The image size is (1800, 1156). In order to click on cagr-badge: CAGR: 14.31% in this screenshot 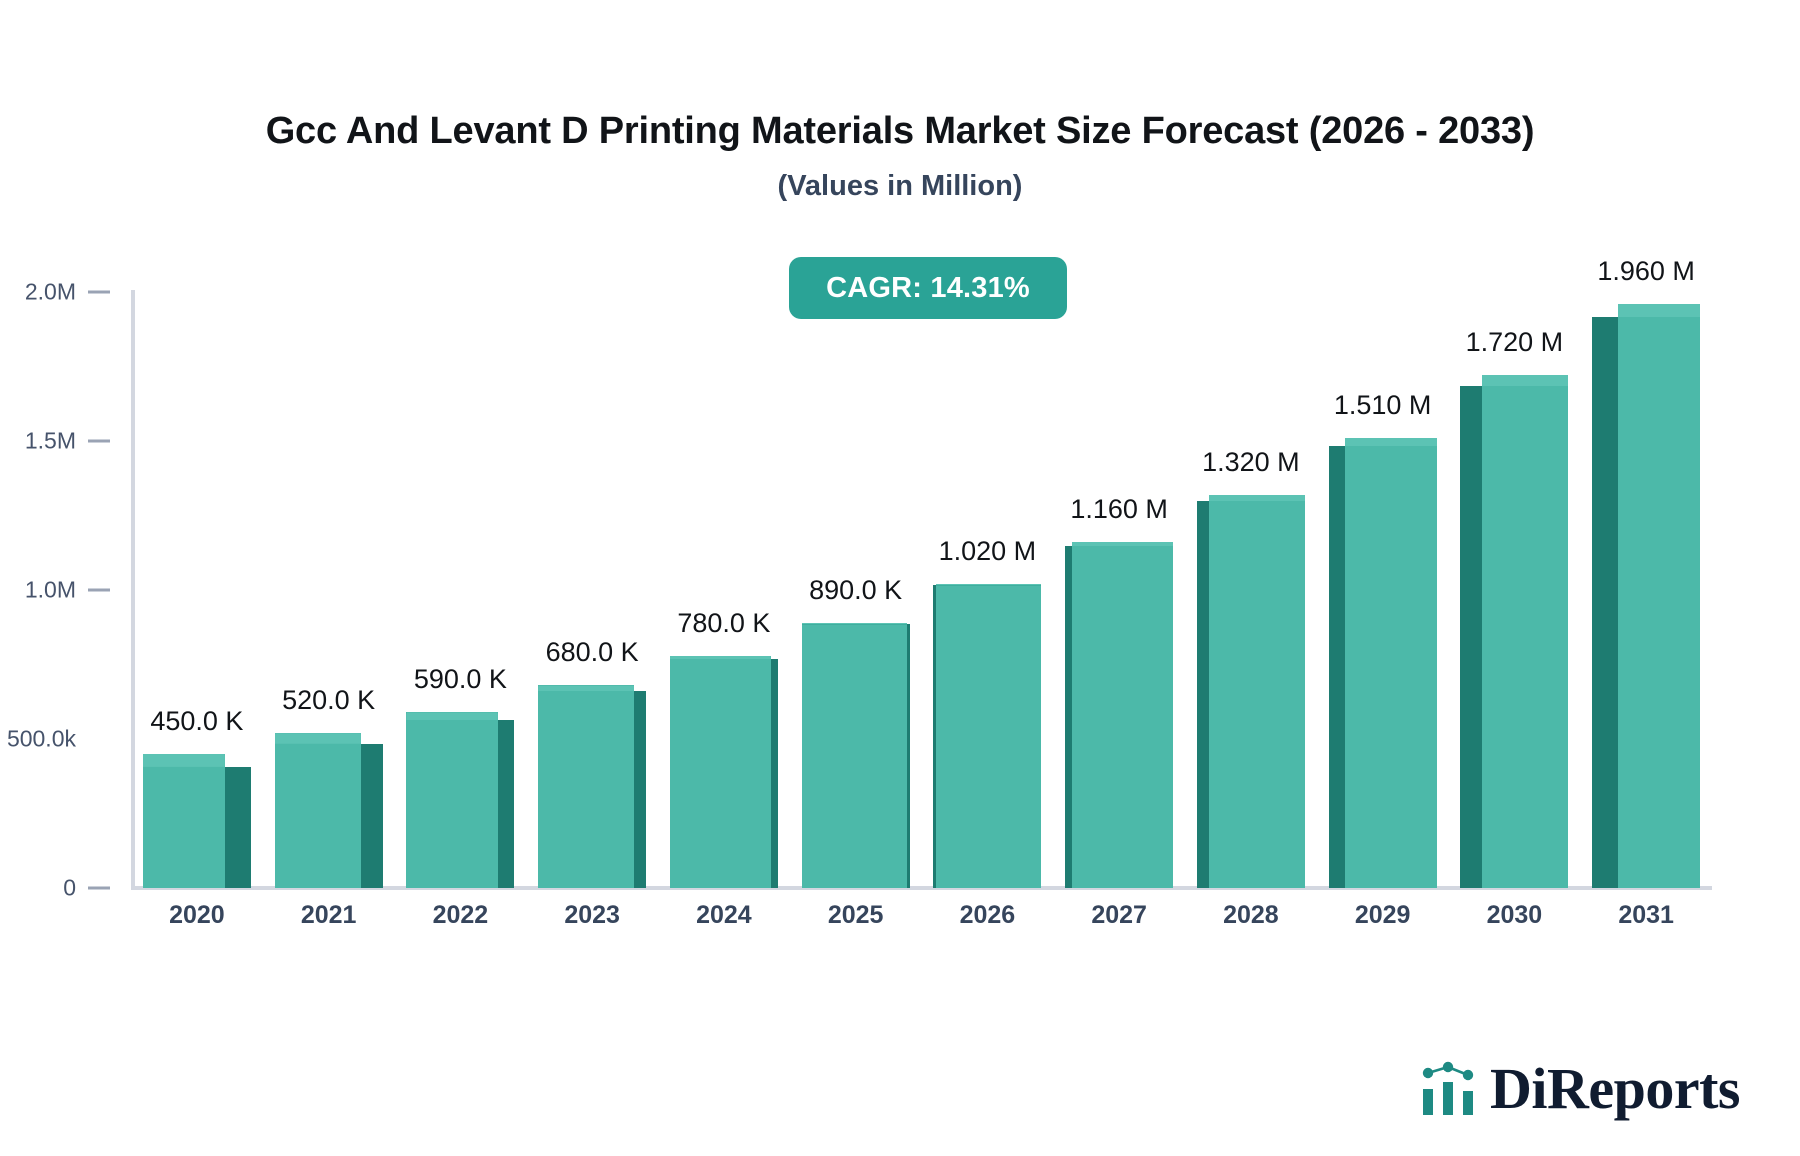, I will do `click(928, 288)`.